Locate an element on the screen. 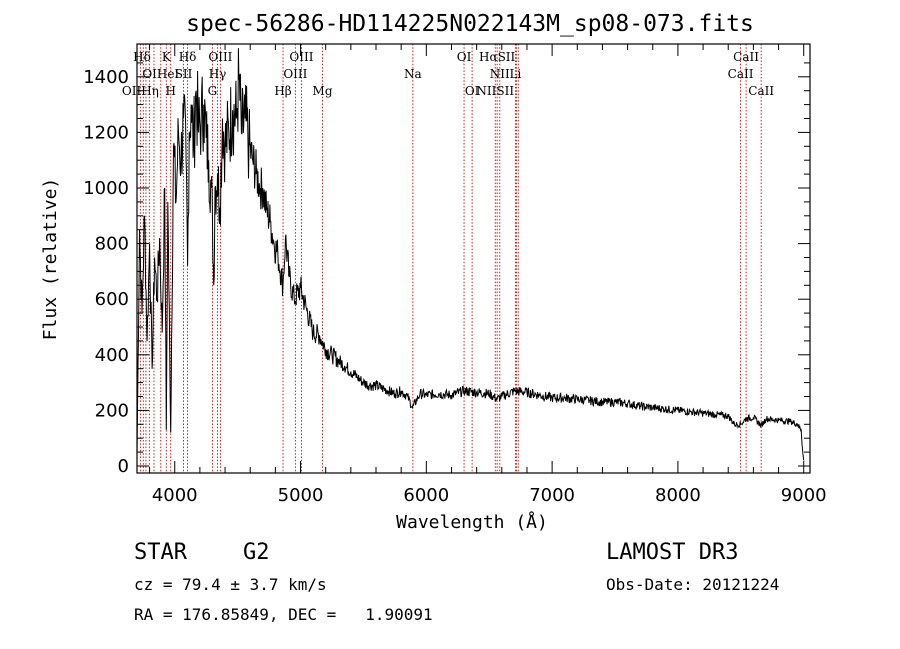  y-tick-label: 1000 is located at coordinates (106, 188).